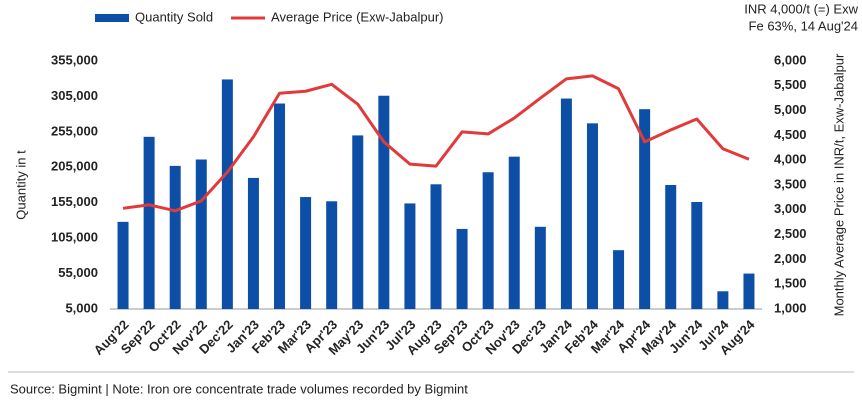 The width and height of the screenshot is (862, 406). What do you see at coordinates (74, 95) in the screenshot?
I see `y-tick-label: 305,000` at bounding box center [74, 95].